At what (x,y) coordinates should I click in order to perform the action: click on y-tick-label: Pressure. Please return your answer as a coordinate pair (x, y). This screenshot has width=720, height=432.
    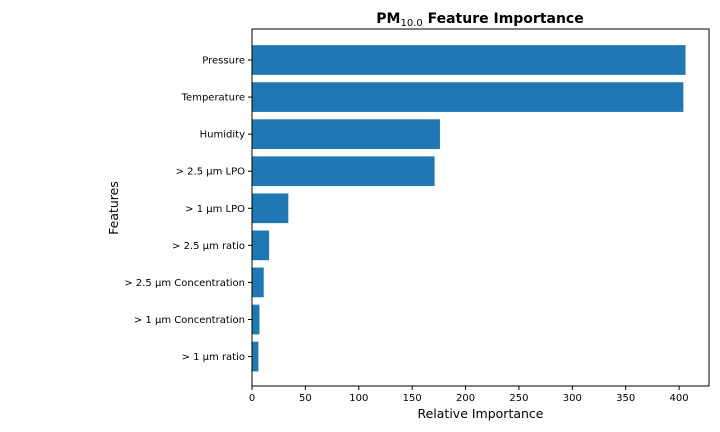
    Looking at the image, I should click on (223, 61).